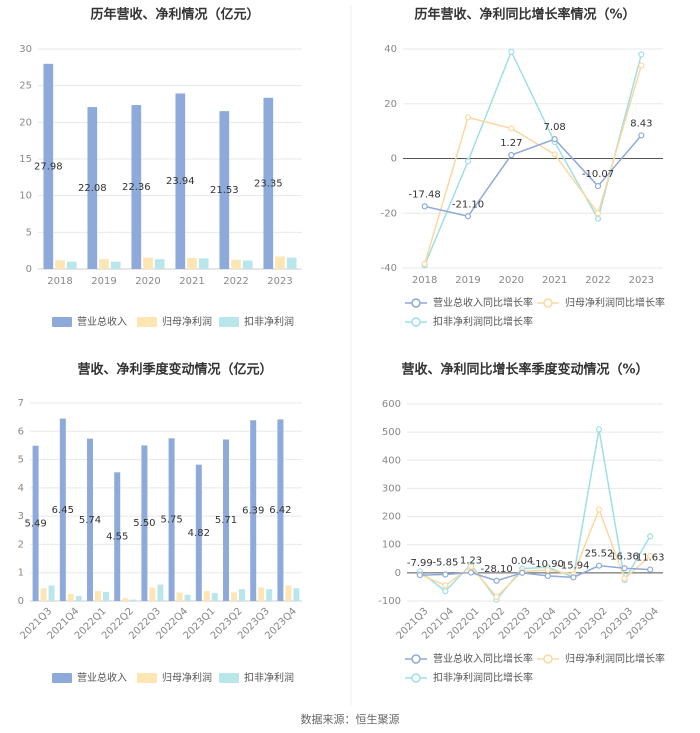 The width and height of the screenshot is (700, 733). I want to click on bar-value-label: 23.35, so click(268, 183).